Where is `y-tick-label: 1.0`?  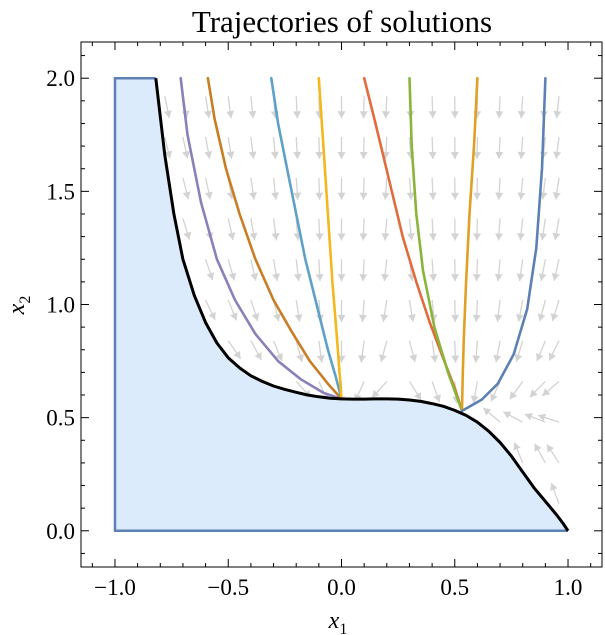
y-tick-label: 1.0 is located at coordinates (60, 305).